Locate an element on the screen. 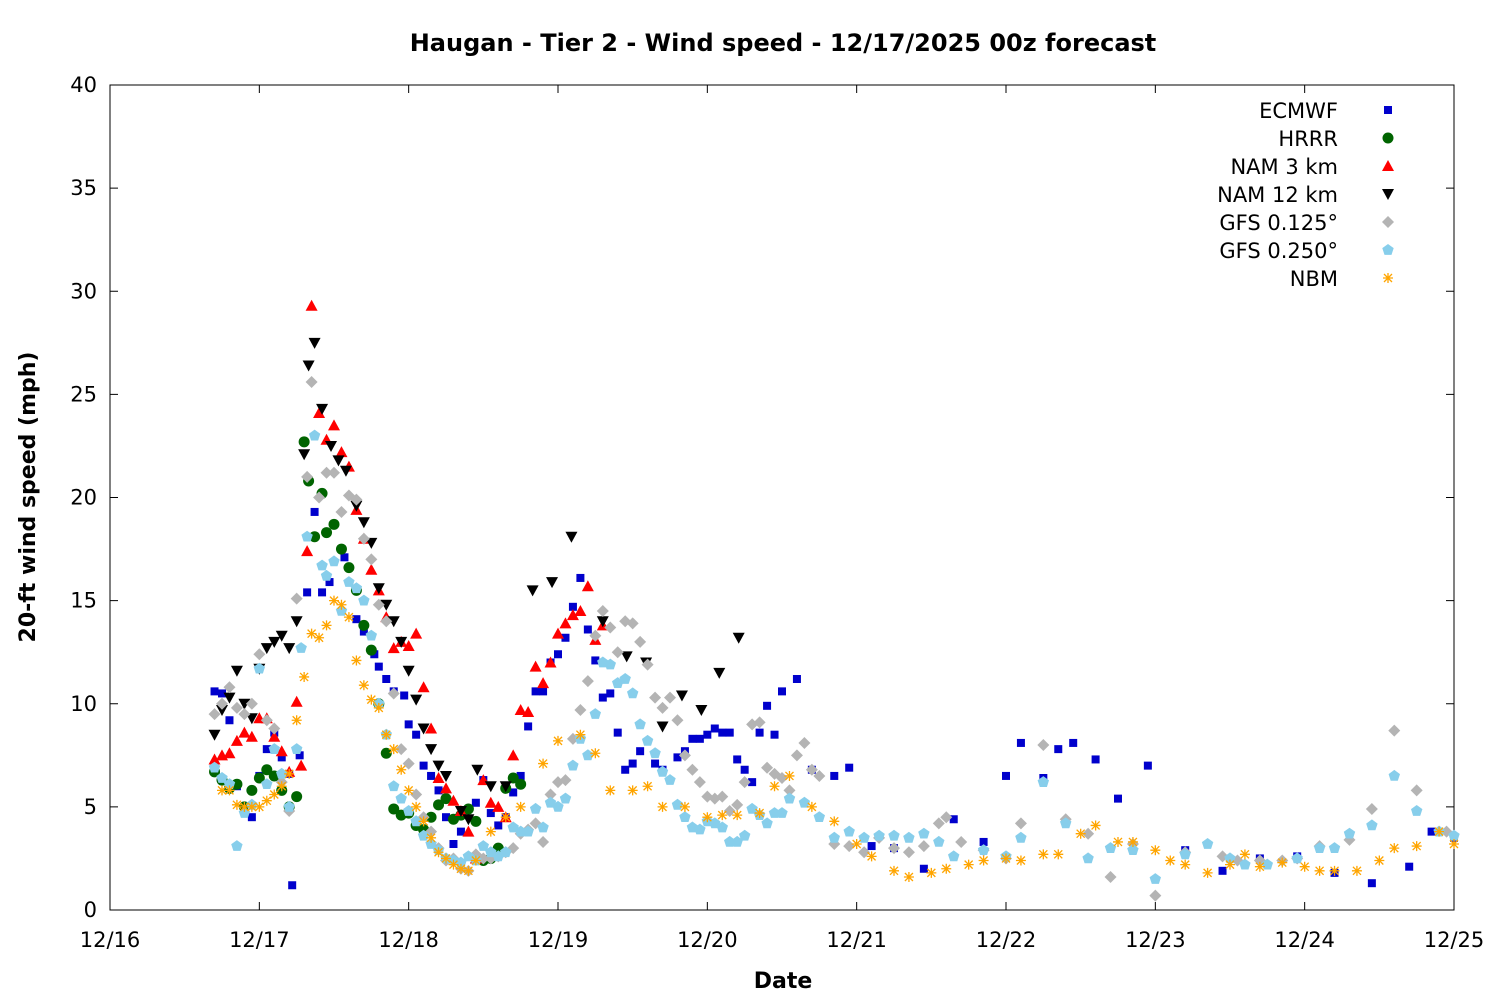  x-tick-label: 12/20 is located at coordinates (707, 940).